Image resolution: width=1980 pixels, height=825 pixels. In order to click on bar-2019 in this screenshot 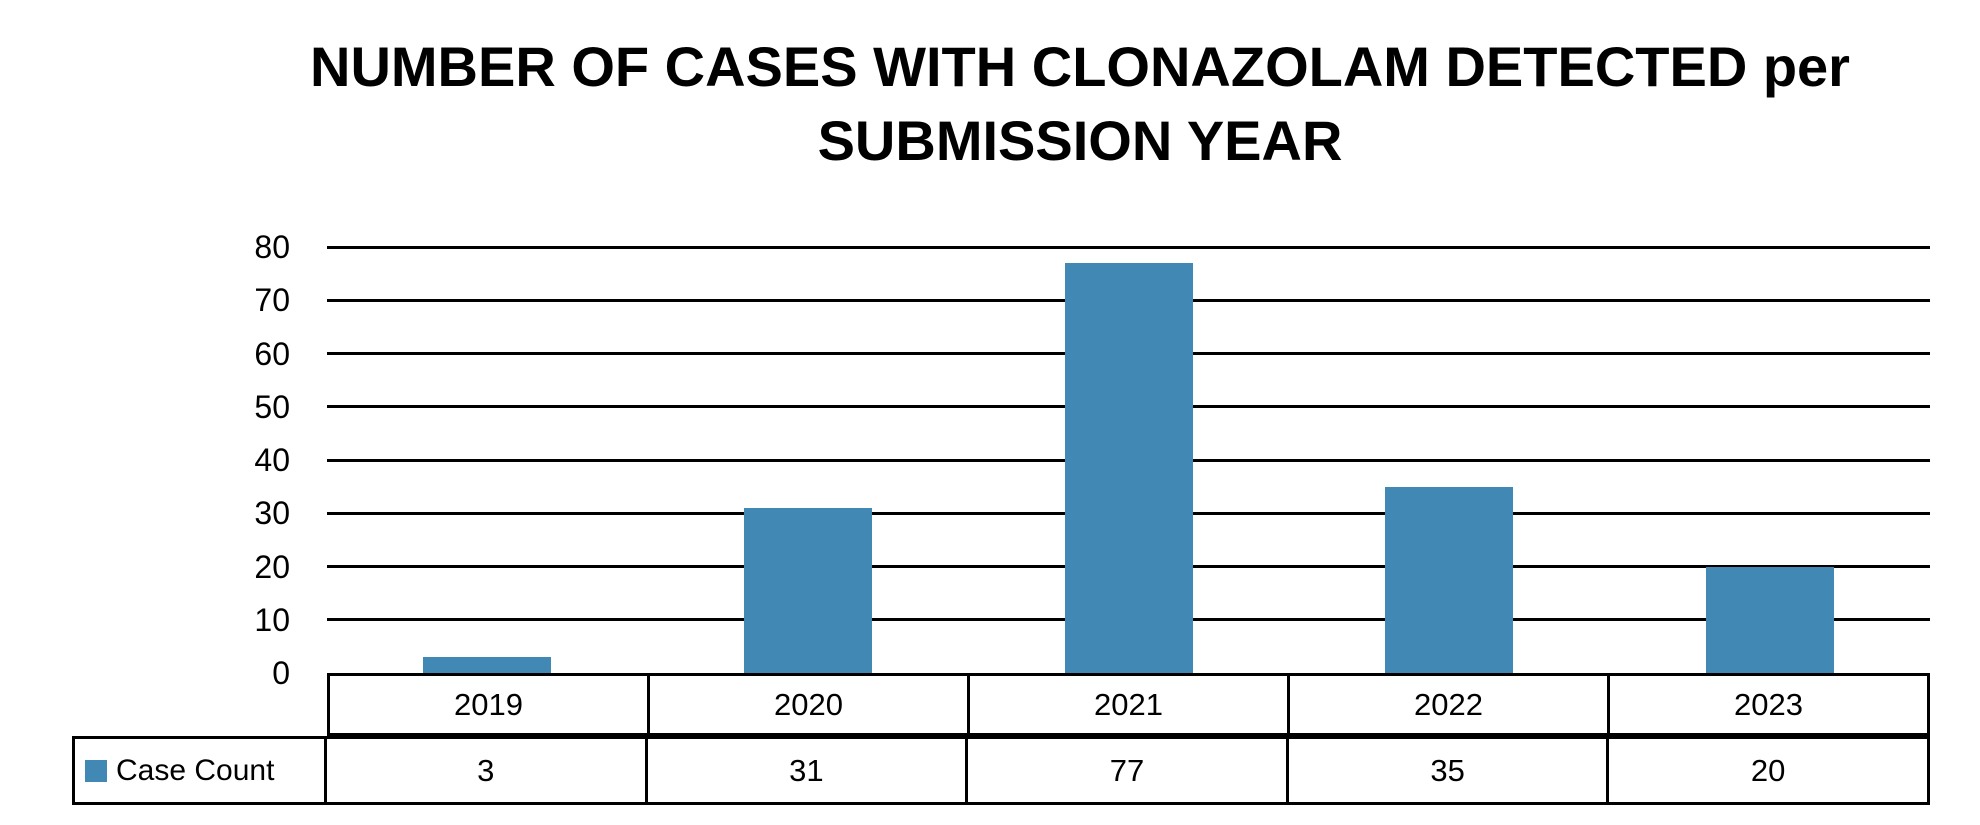, I will do `click(487, 665)`.